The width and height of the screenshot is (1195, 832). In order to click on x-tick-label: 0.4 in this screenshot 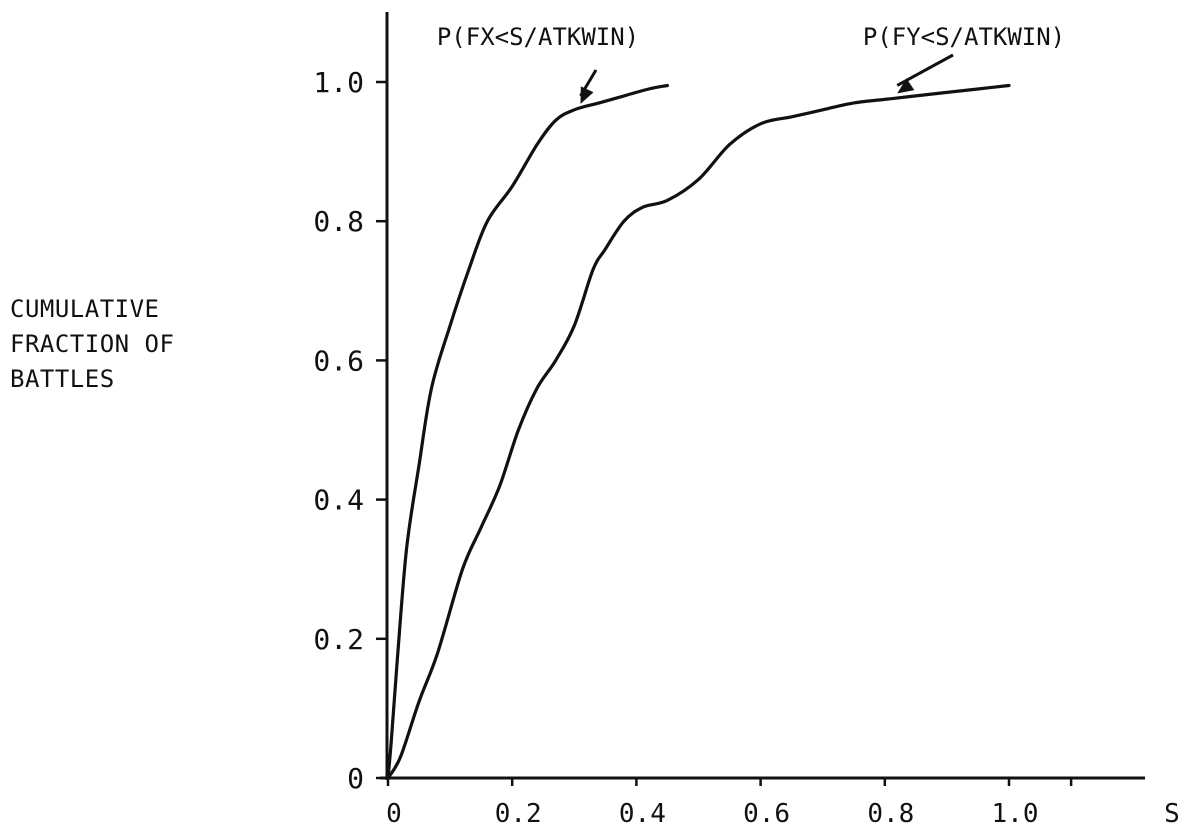, I will do `click(642, 814)`.